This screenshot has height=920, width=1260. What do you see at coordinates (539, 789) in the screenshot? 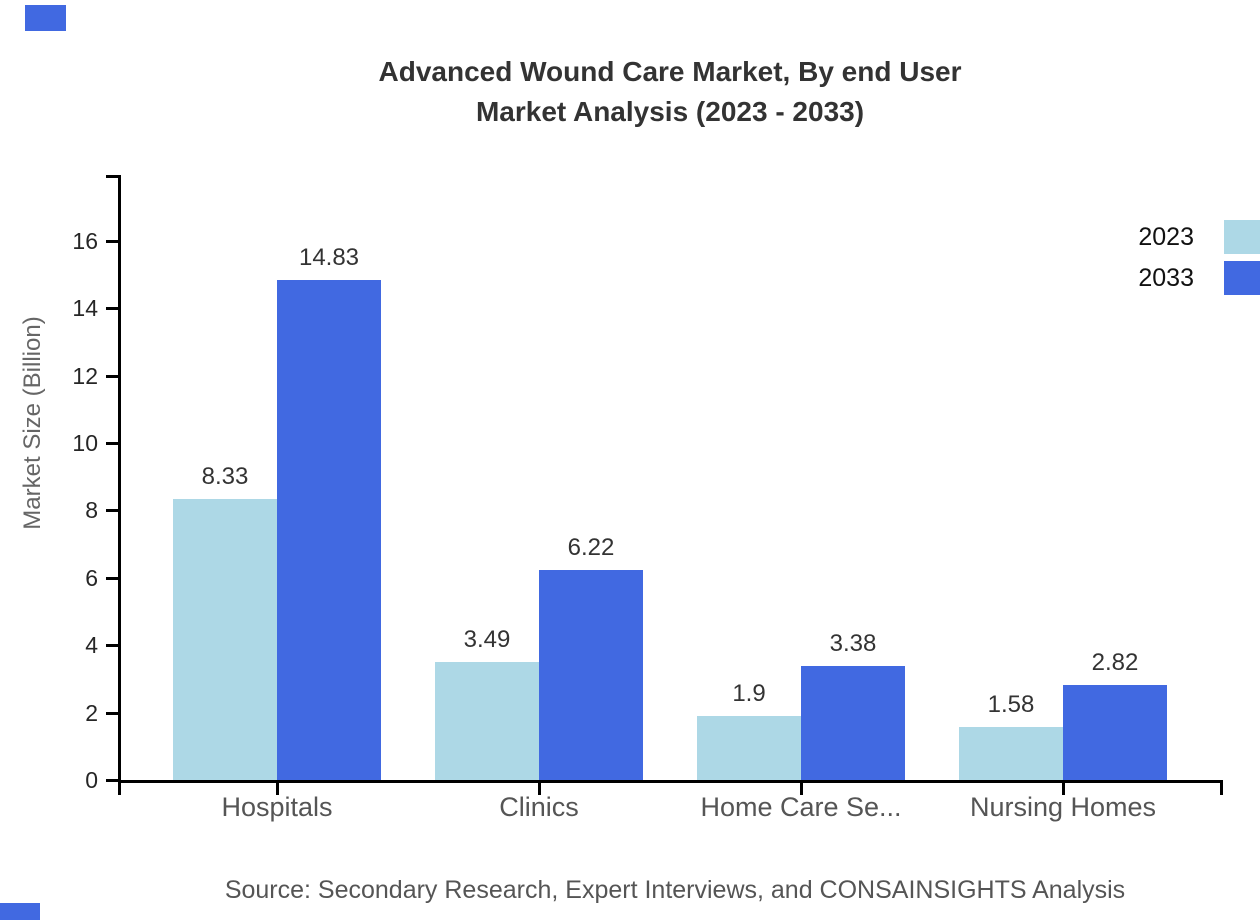
I see `x-tick-clinics` at bounding box center [539, 789].